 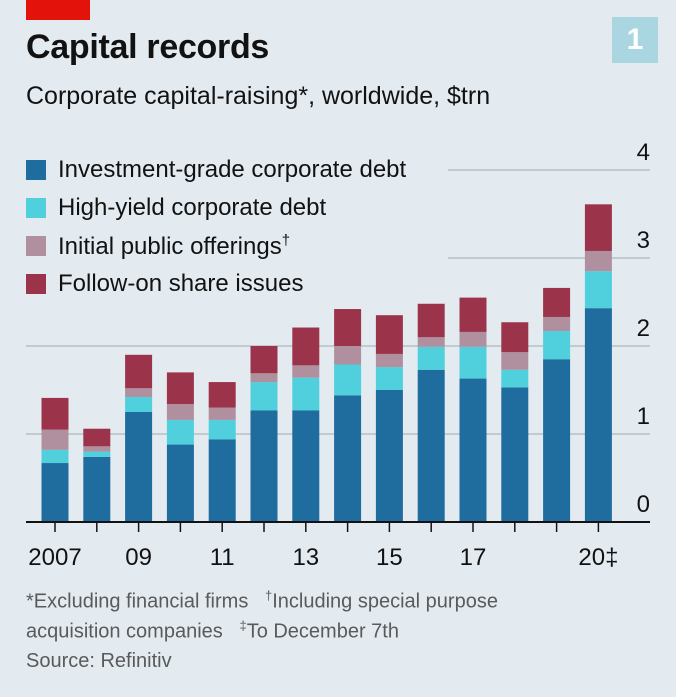 I want to click on x-tick-label: 17, so click(x=473, y=557).